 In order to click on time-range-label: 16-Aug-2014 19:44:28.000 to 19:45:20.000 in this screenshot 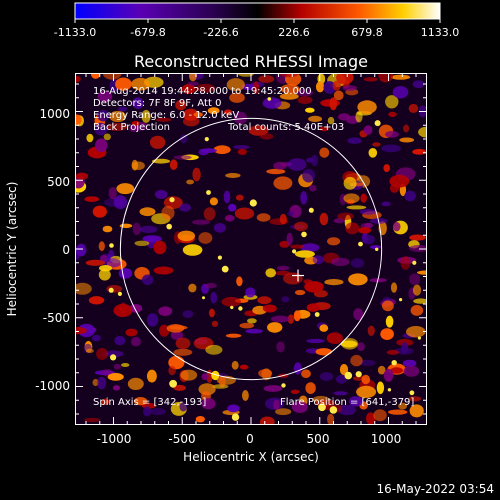, I will do `click(202, 91)`.